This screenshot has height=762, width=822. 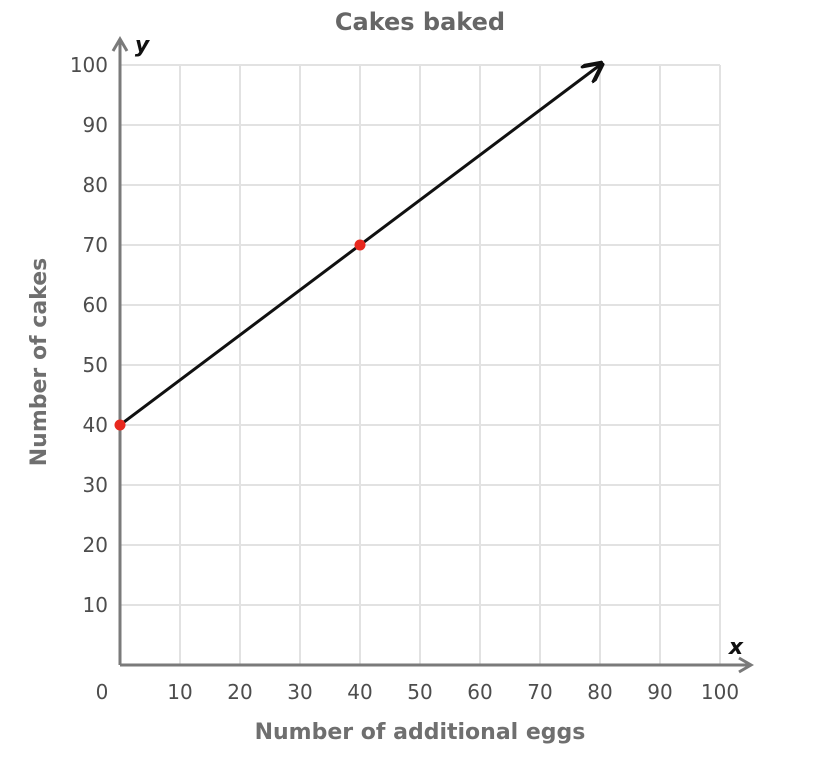 What do you see at coordinates (420, 732) in the screenshot?
I see `x-axis-title: Number of additional eggs` at bounding box center [420, 732].